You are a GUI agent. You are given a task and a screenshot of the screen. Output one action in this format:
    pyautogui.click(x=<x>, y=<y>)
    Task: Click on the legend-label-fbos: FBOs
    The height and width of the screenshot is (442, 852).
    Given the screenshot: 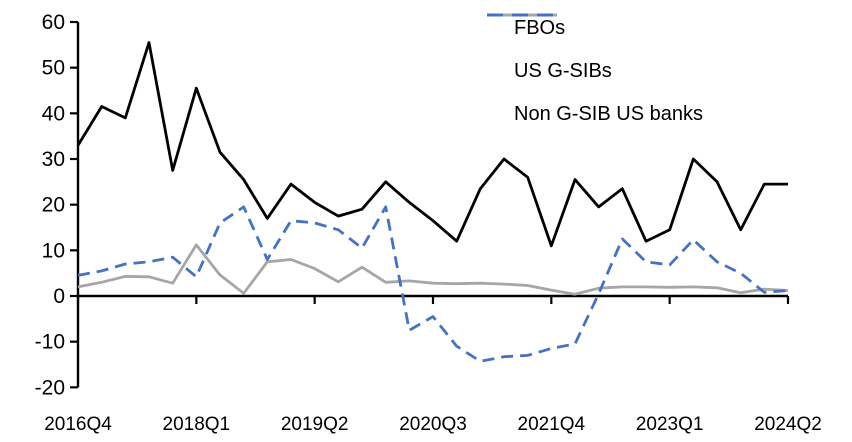 What is the action you would take?
    pyautogui.click(x=540, y=27)
    